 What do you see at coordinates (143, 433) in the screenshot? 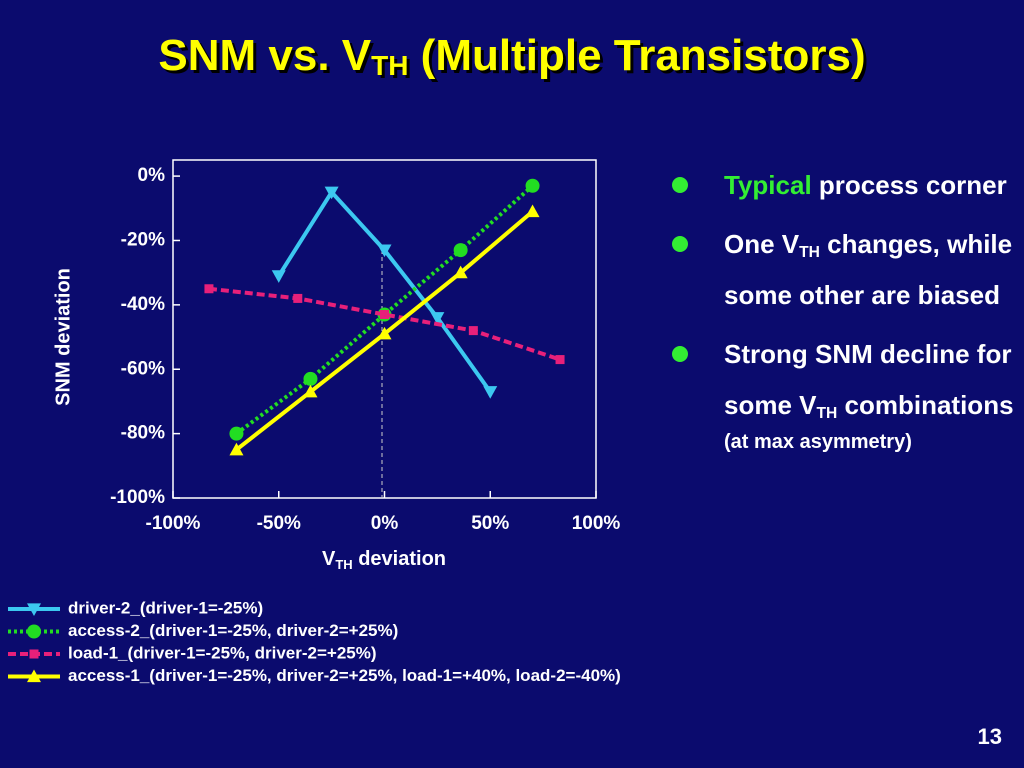
I see `y-tick-label: -80%` at bounding box center [143, 433].